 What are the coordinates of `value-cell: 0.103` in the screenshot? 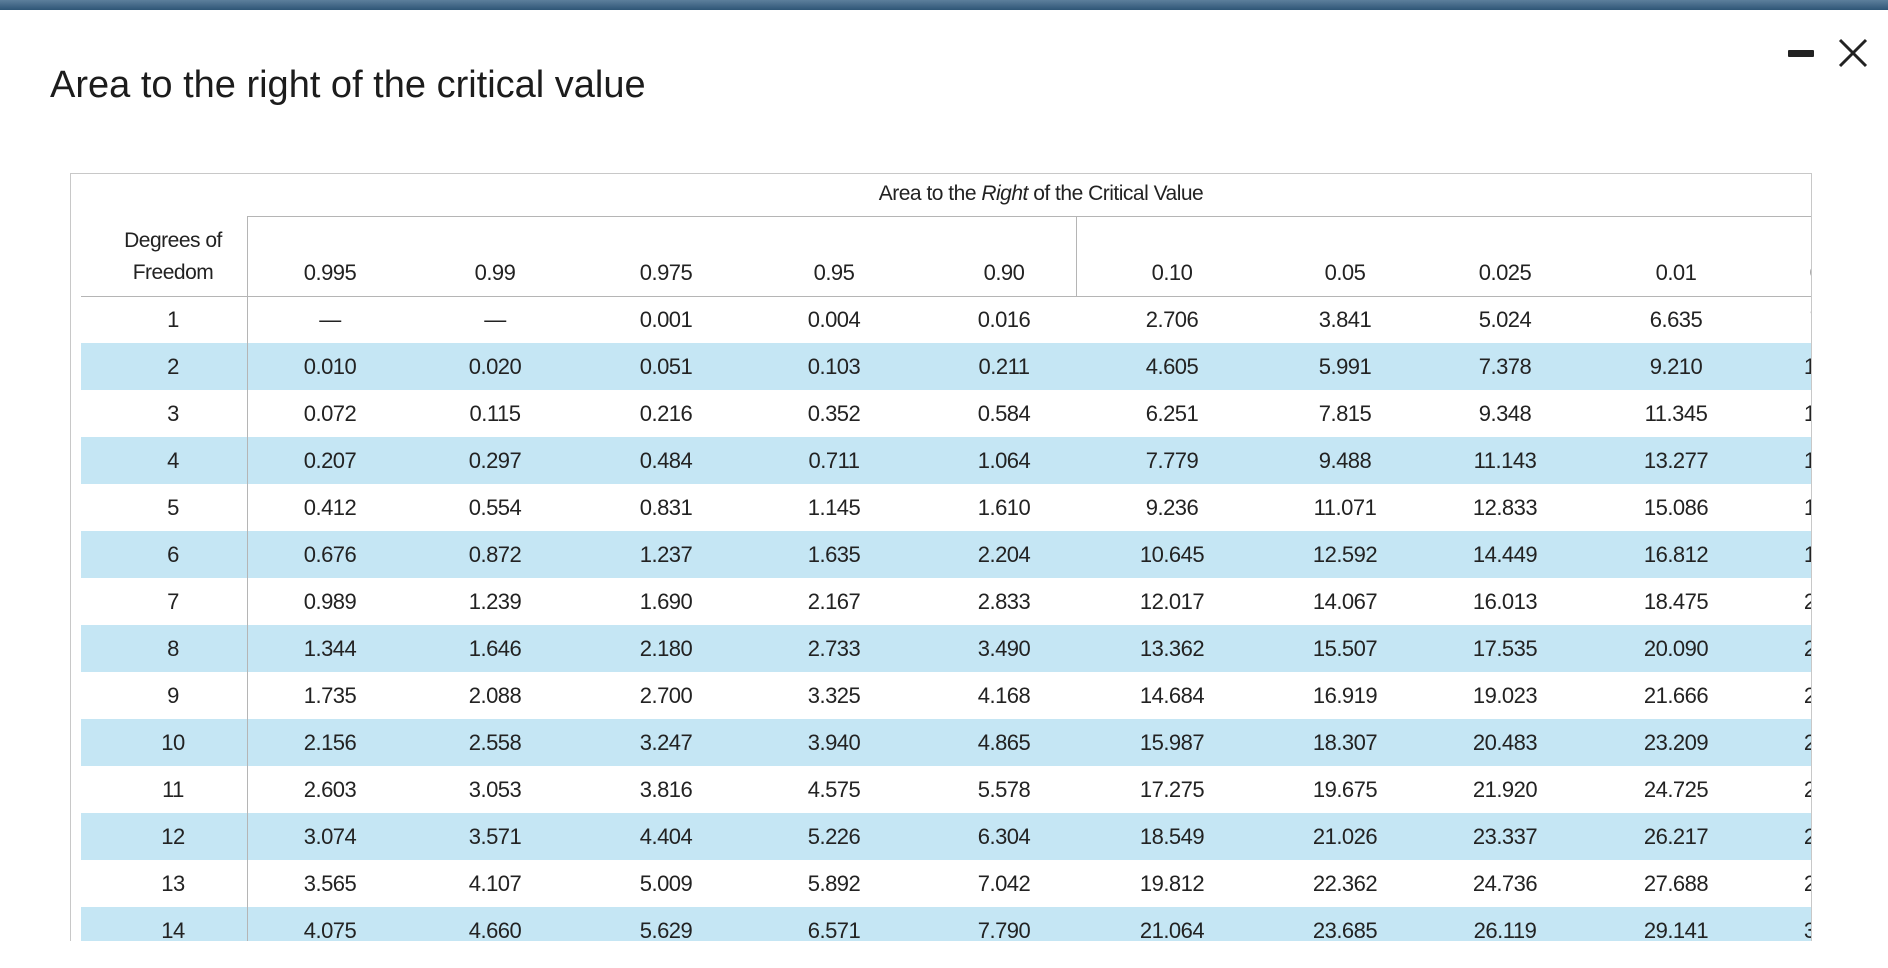 It's located at (834, 366).